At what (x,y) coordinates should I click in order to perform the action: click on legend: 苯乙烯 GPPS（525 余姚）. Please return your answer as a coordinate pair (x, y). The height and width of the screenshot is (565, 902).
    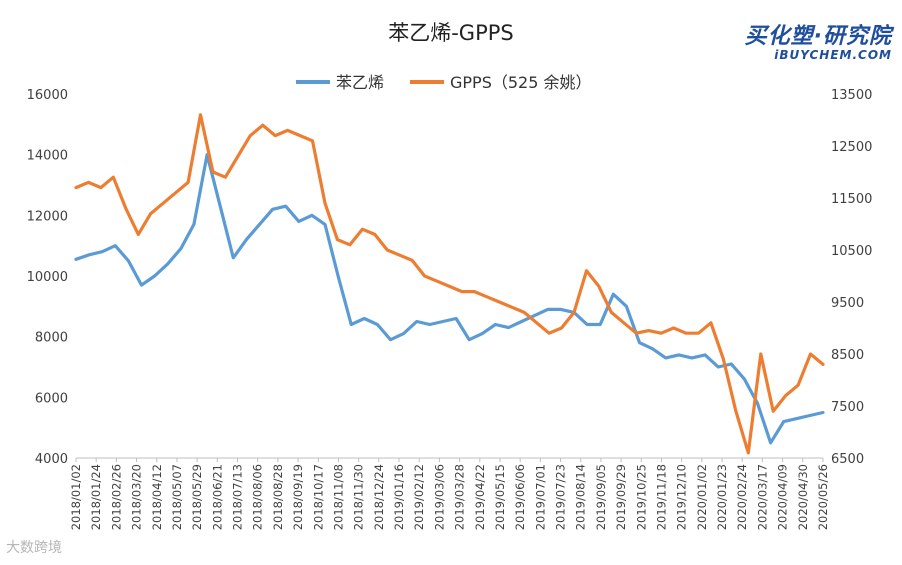
    Looking at the image, I should click on (443, 82).